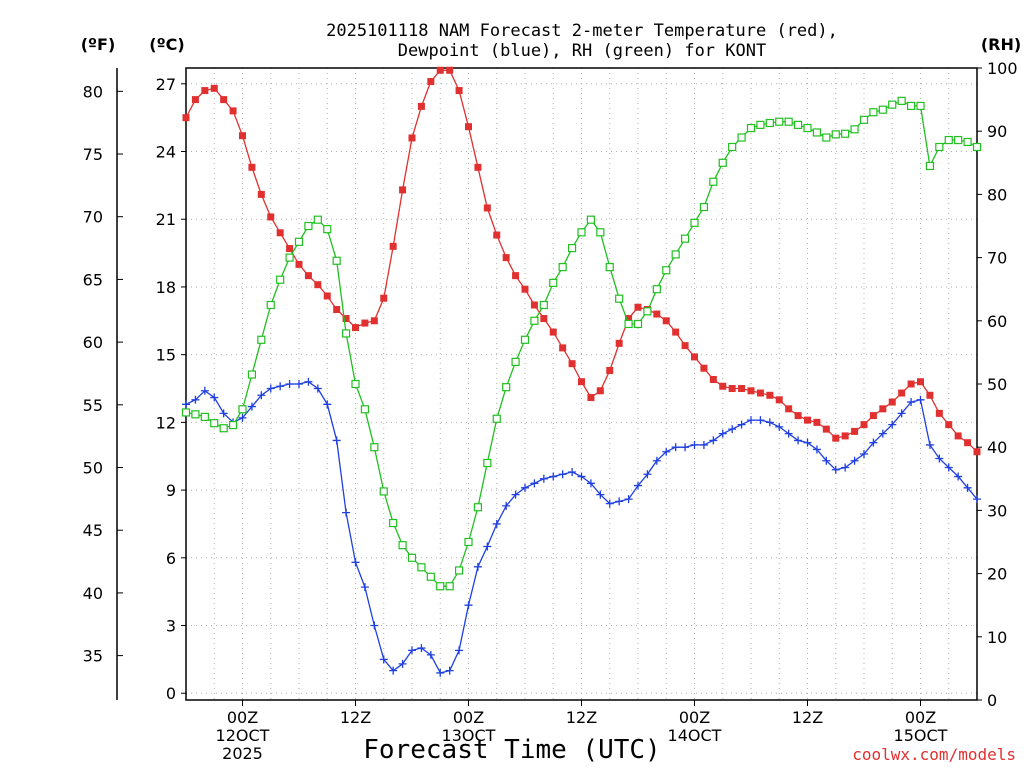 This screenshot has width=1024, height=768. Describe the element at coordinates (93, 217) in the screenshot. I see `fahrenheit-tick-label: 70` at that location.